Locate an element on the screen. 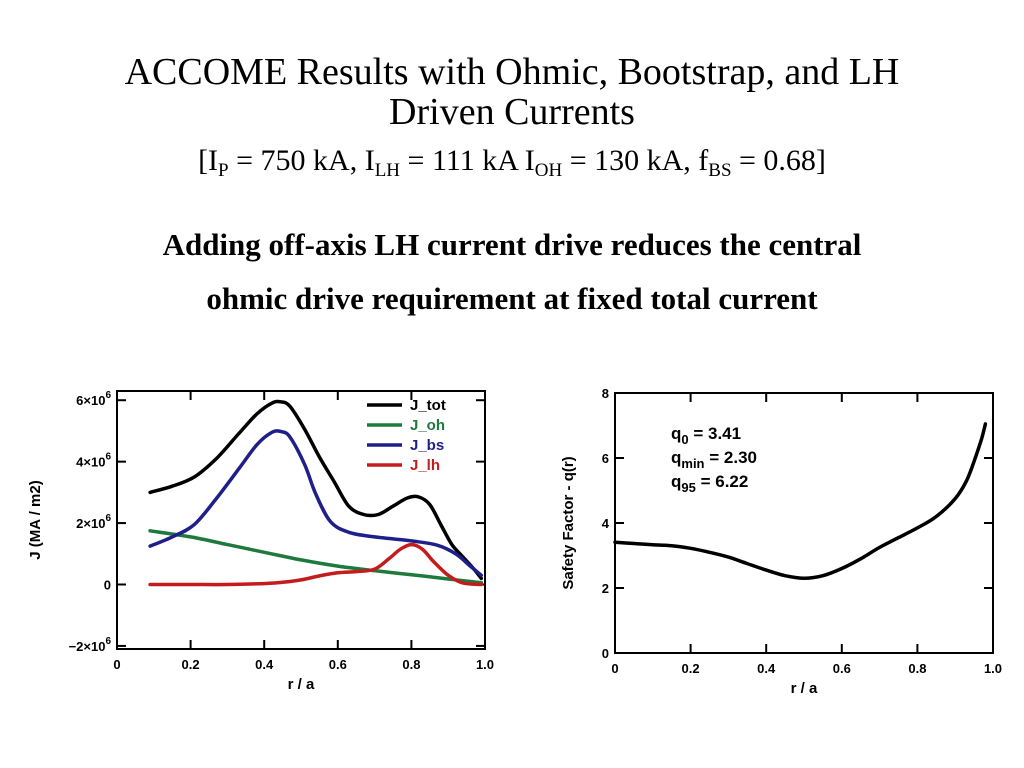 This screenshot has width=1024, height=768. param-fbs-sub: BS is located at coordinates (720, 170).